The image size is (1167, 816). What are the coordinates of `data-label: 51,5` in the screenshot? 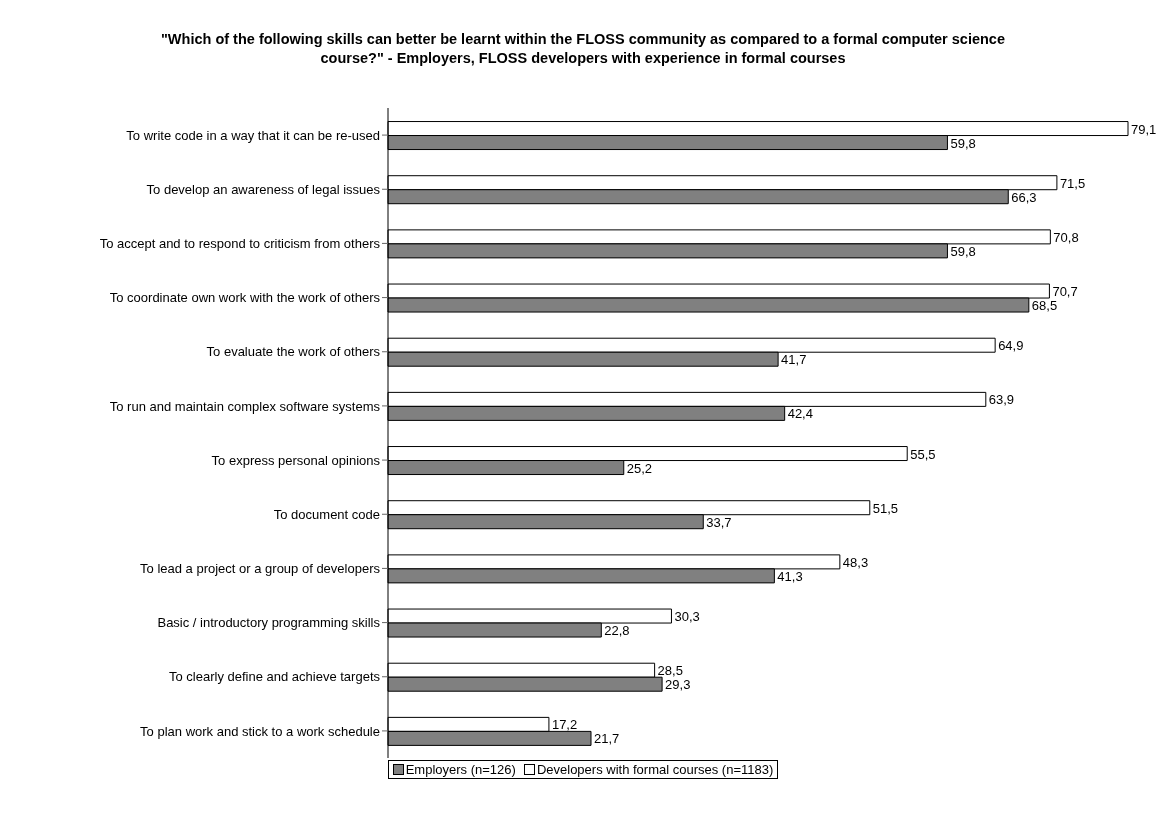 It's located at (885, 508).